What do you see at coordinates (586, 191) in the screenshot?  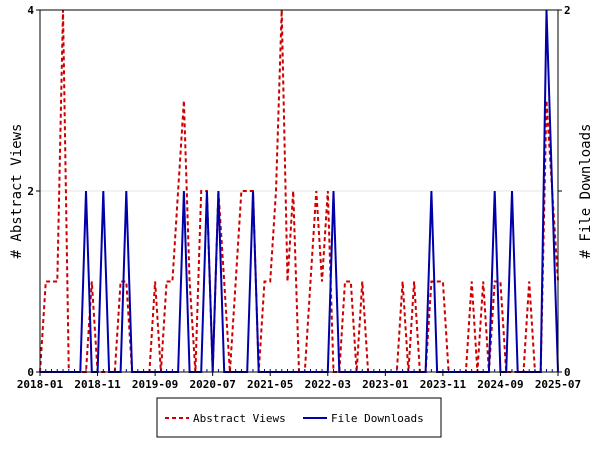 I see `right-axis-title: # File Downloads` at bounding box center [586, 191].